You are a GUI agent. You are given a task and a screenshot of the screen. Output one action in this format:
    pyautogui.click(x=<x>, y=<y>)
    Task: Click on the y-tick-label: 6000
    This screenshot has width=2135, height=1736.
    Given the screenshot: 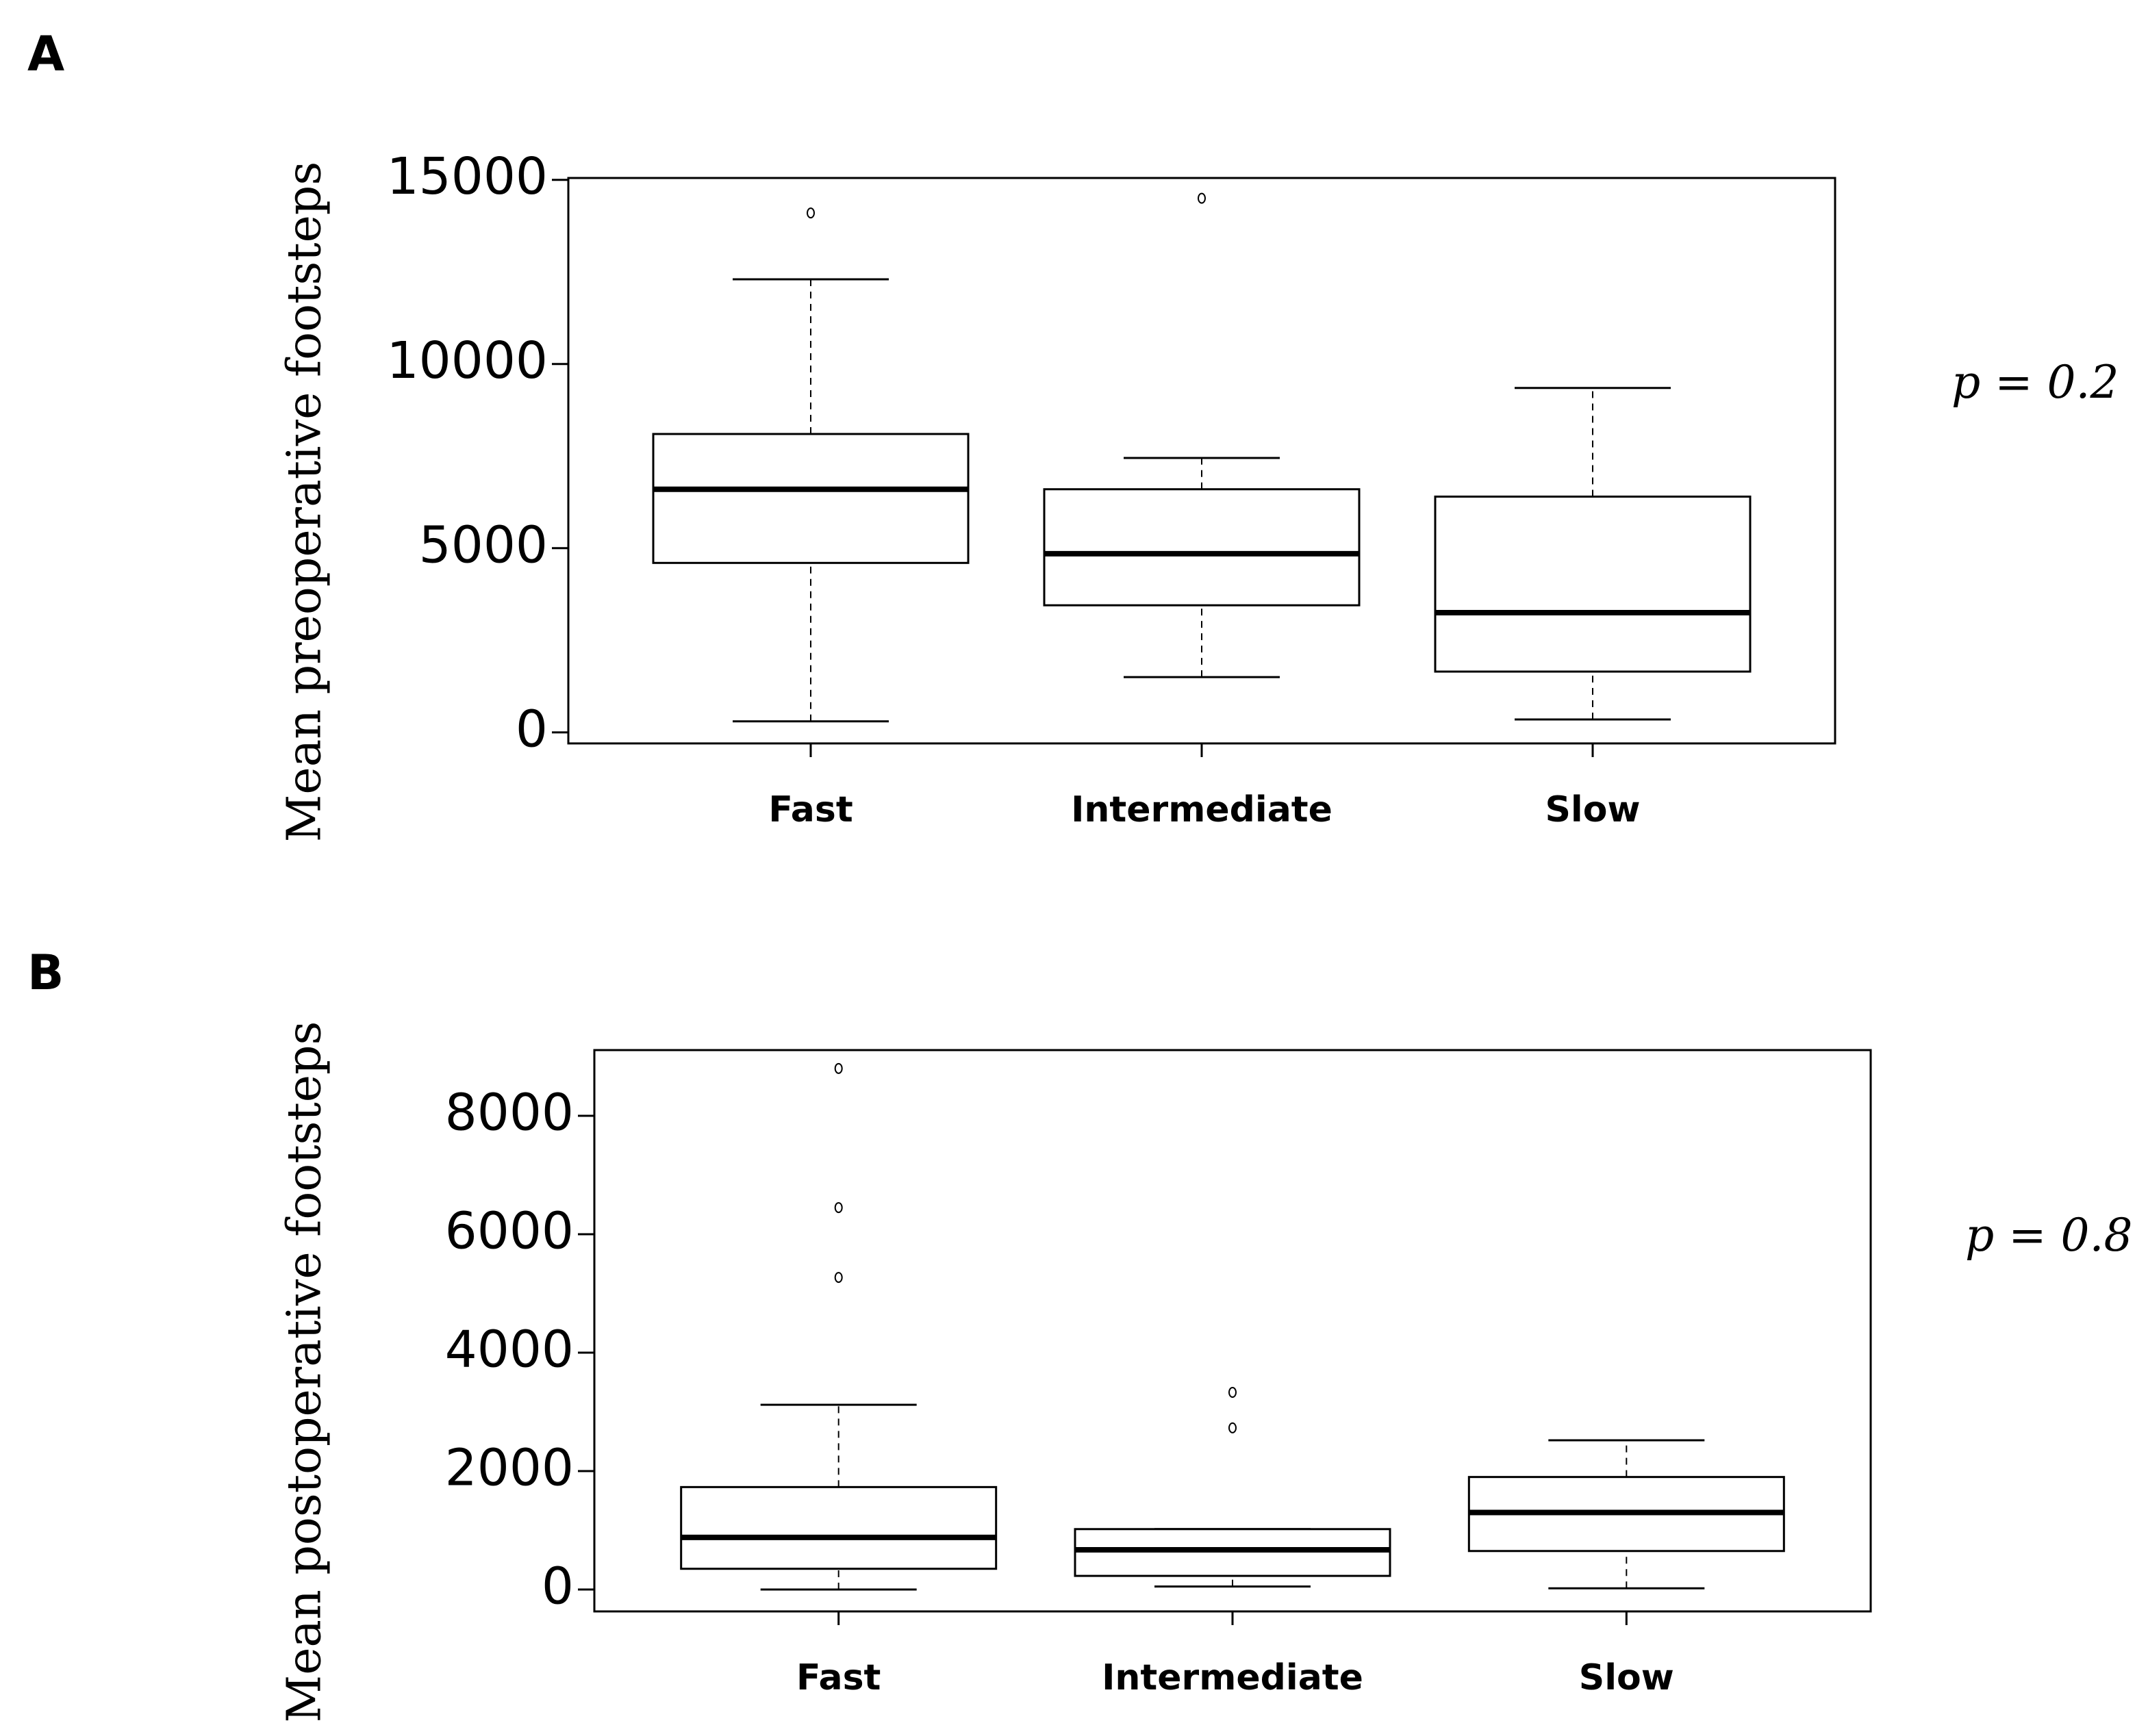 What is the action you would take?
    pyautogui.click(x=509, y=1231)
    